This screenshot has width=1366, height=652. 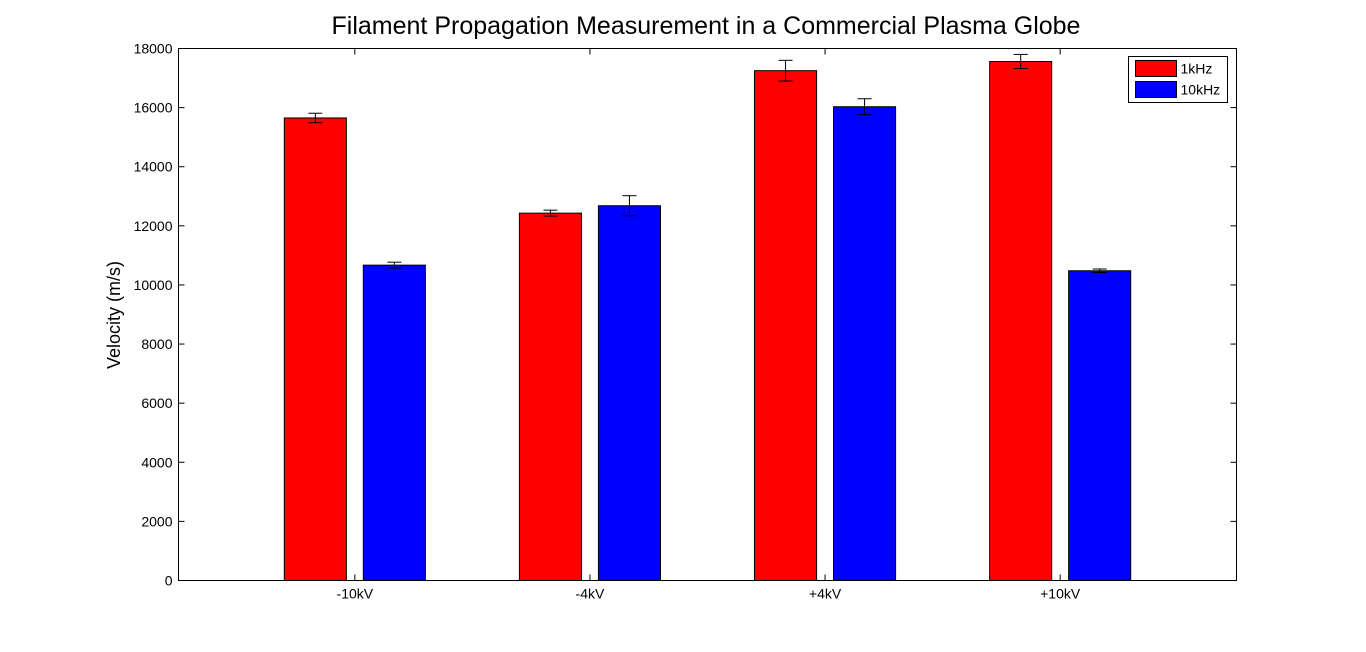 What do you see at coordinates (153, 226) in the screenshot?
I see `y-tick-label: 12000` at bounding box center [153, 226].